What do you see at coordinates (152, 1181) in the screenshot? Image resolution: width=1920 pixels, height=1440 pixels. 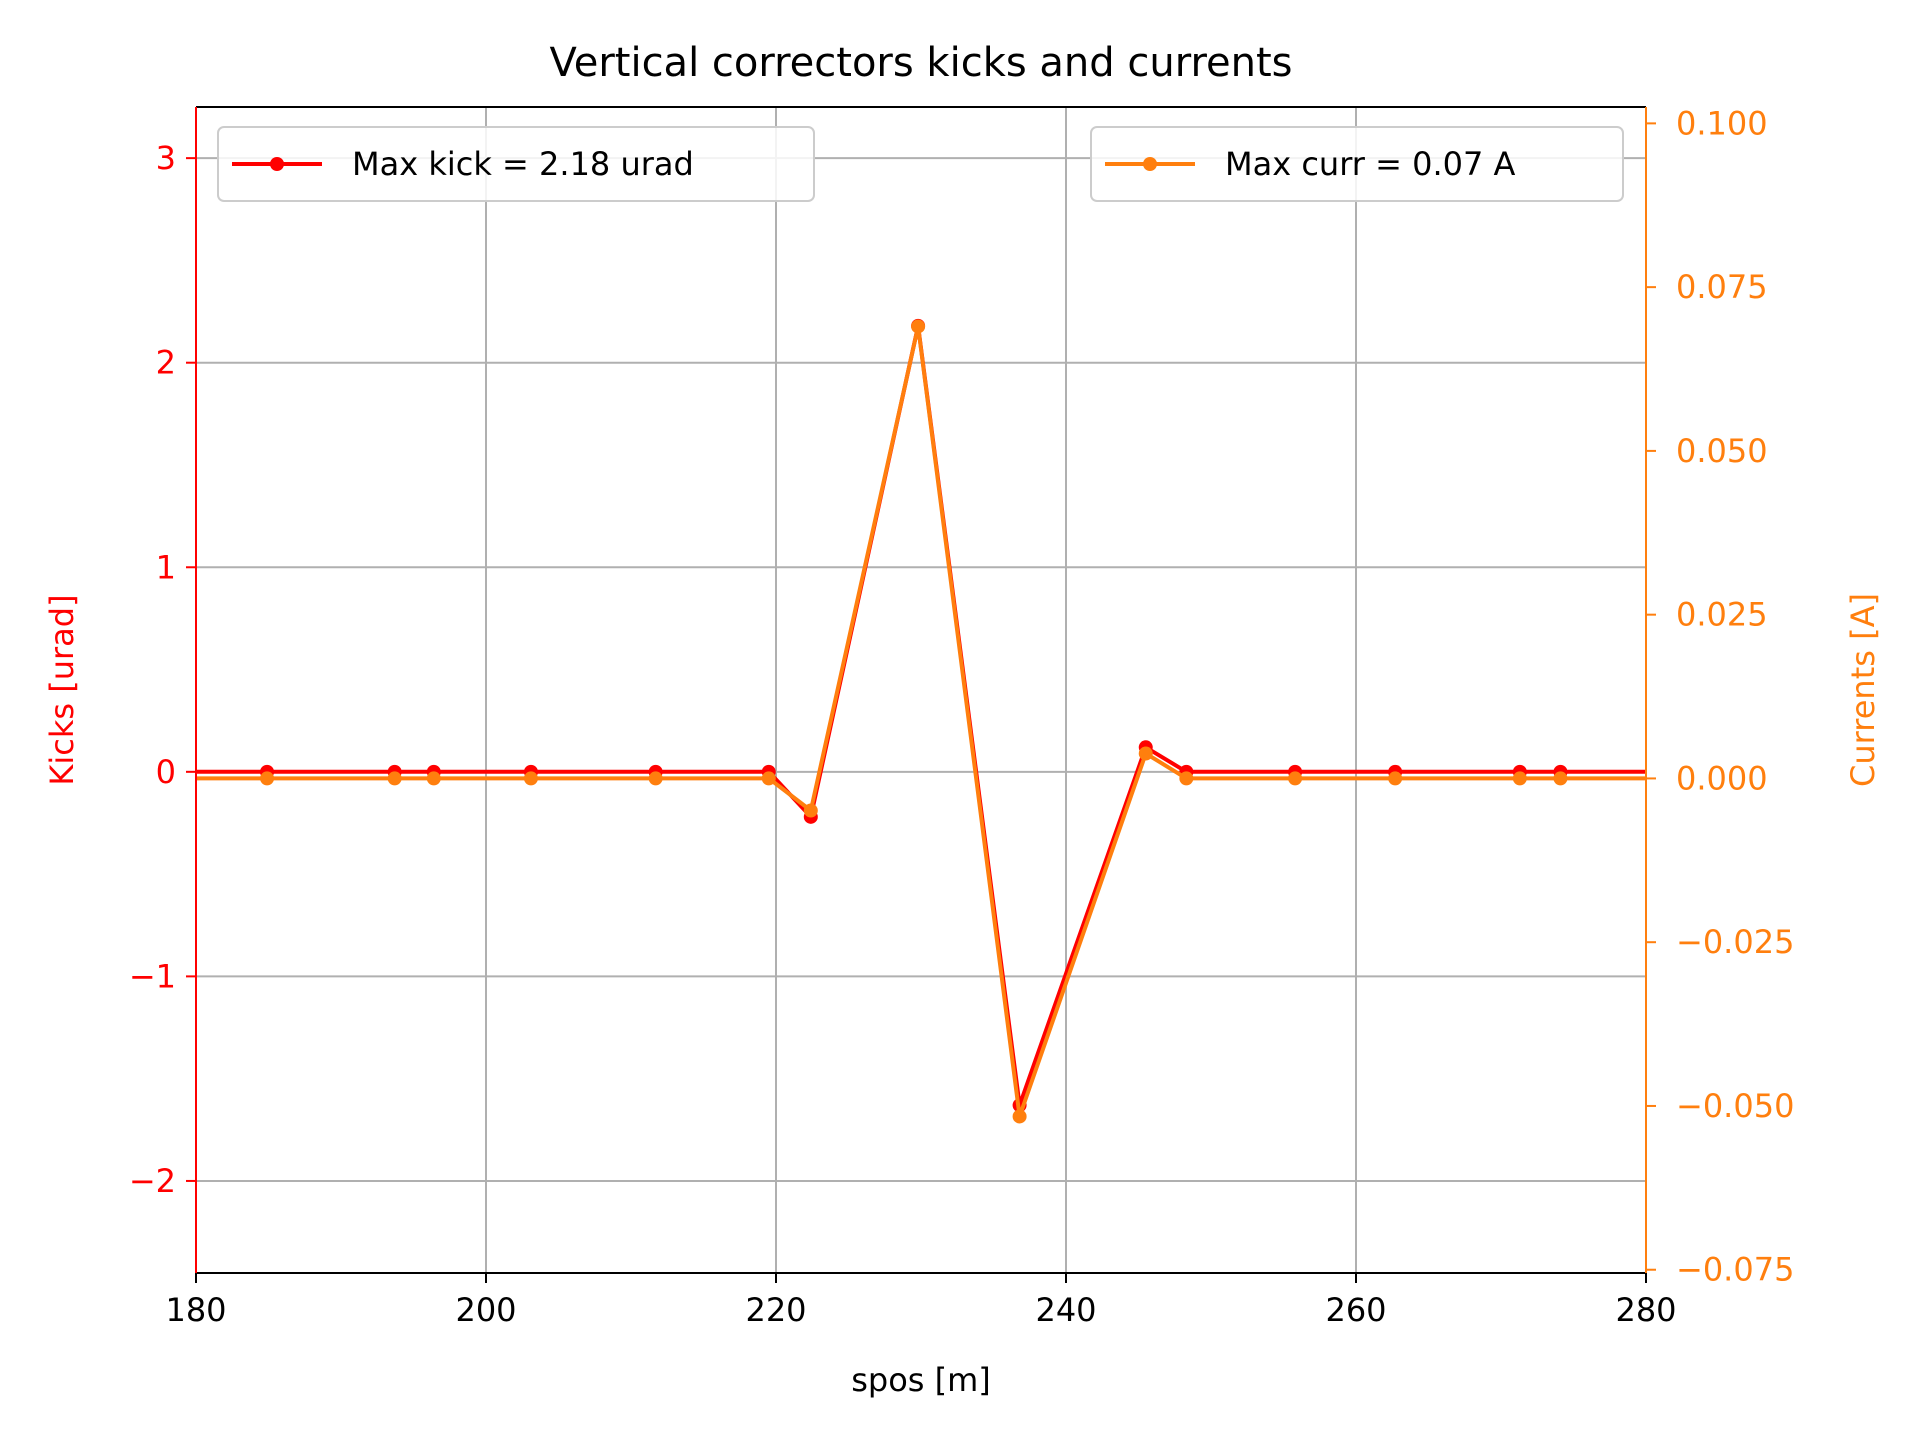 I see `left-tick-label: −2` at bounding box center [152, 1181].